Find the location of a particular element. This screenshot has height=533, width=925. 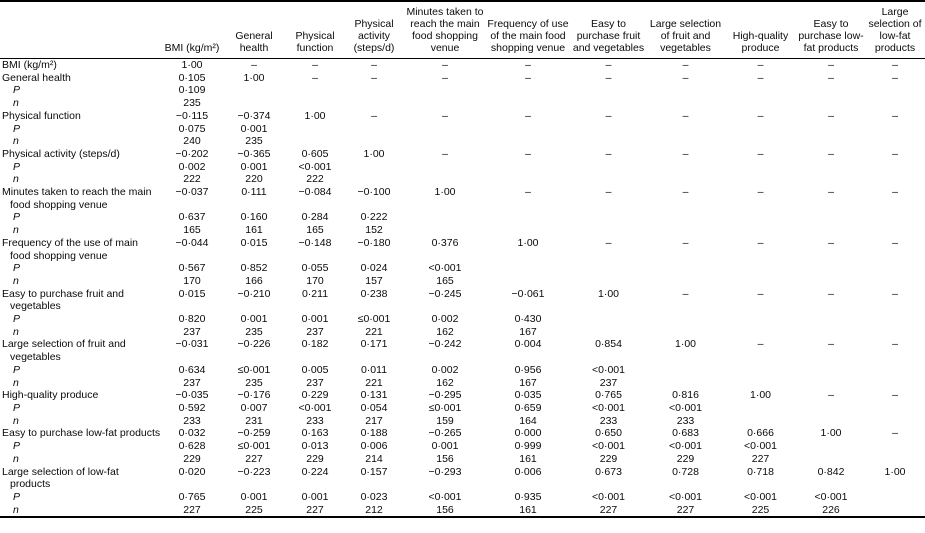

p-value-cell: 0·999 is located at coordinates (528, 446).